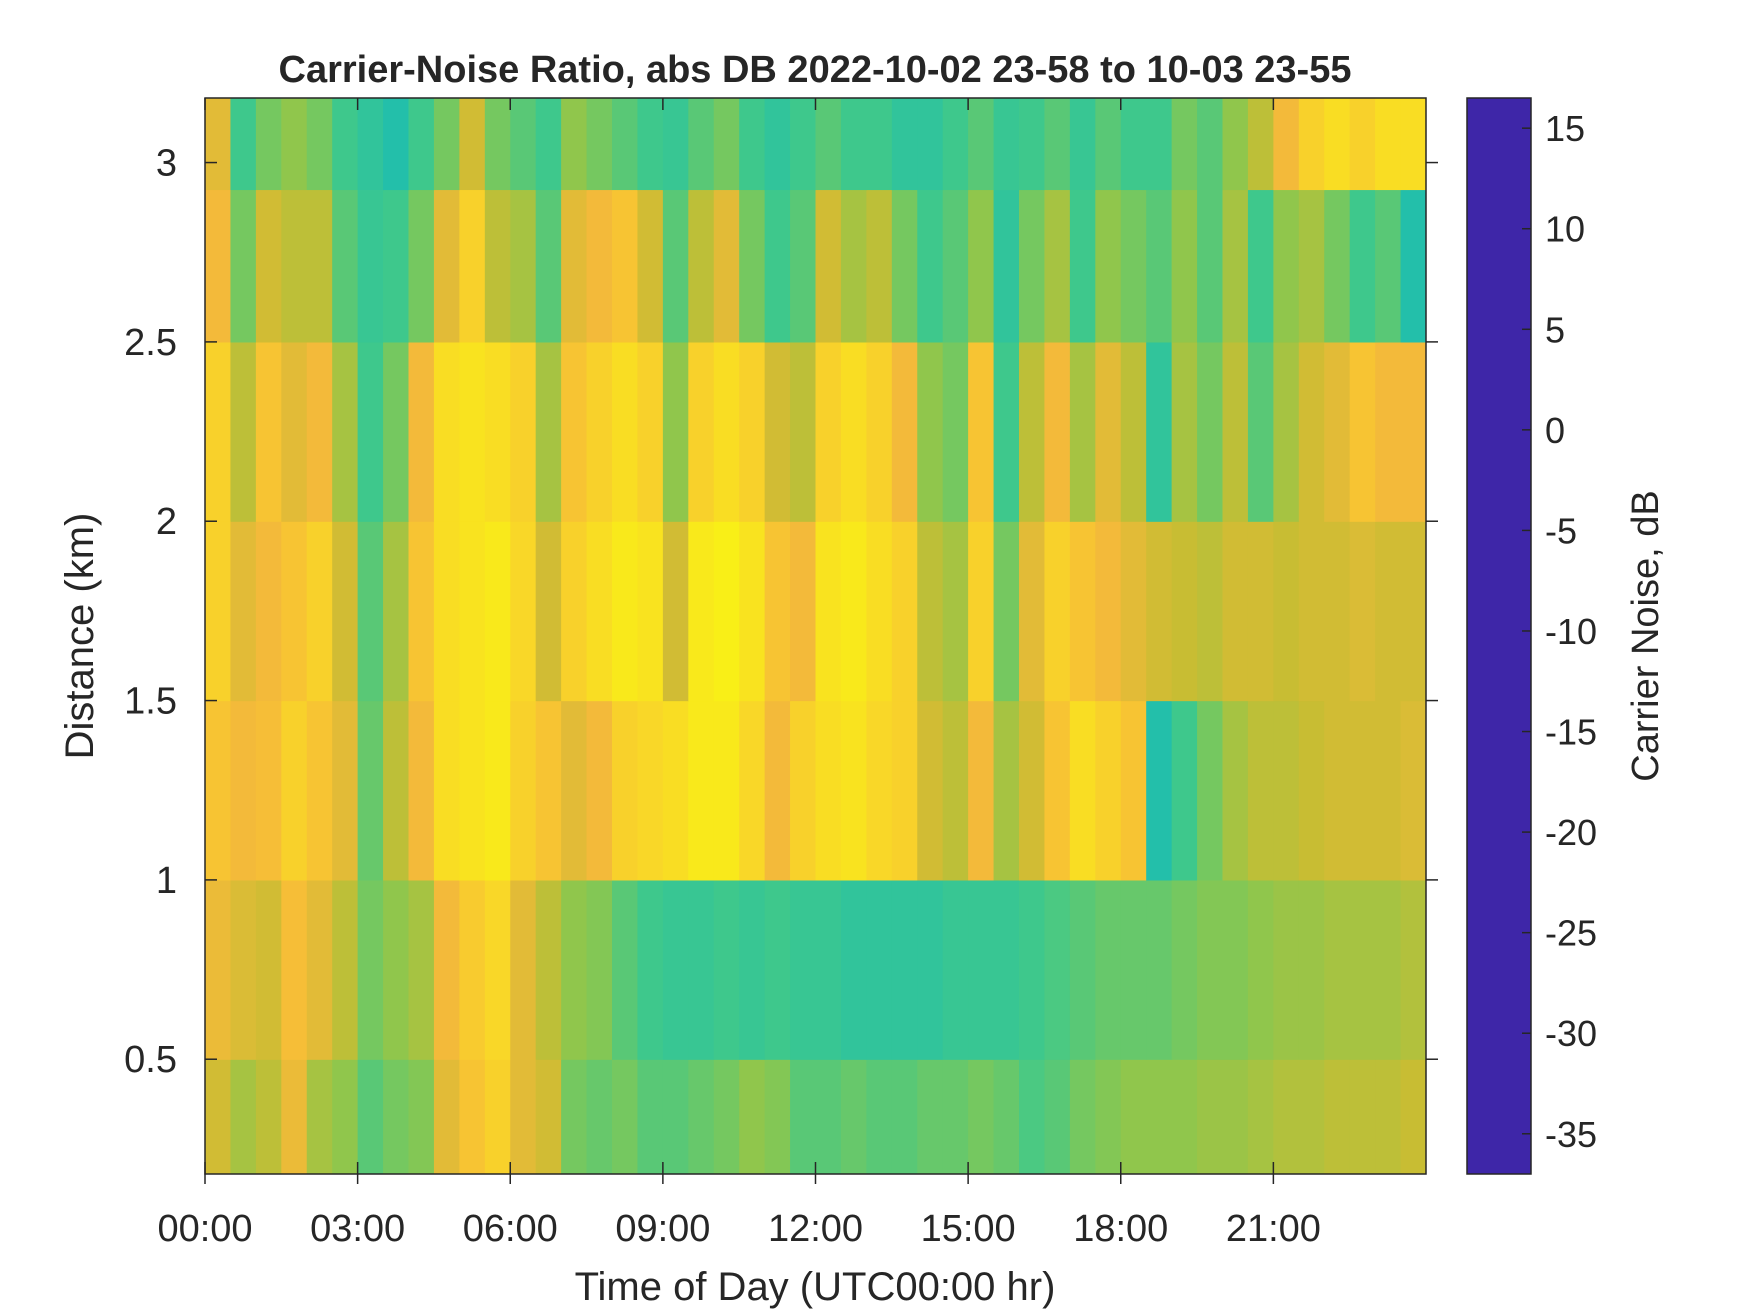 The image size is (1750, 1313). What do you see at coordinates (80, 636) in the screenshot?
I see `y-axis-label: Distance (km)` at bounding box center [80, 636].